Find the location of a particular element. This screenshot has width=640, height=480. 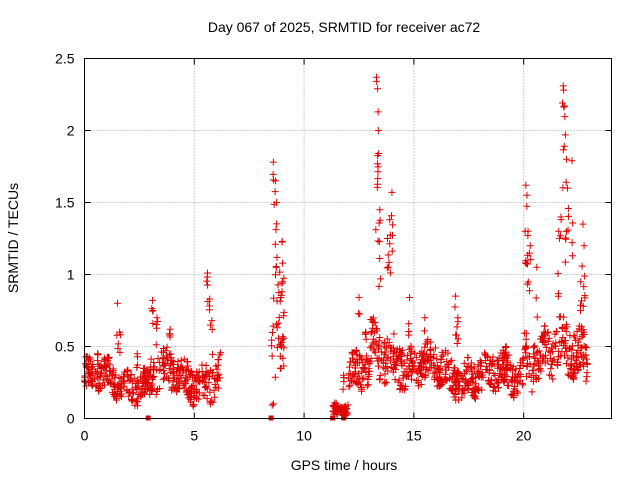

x-axis-label: GPS time / hours is located at coordinates (344, 465).